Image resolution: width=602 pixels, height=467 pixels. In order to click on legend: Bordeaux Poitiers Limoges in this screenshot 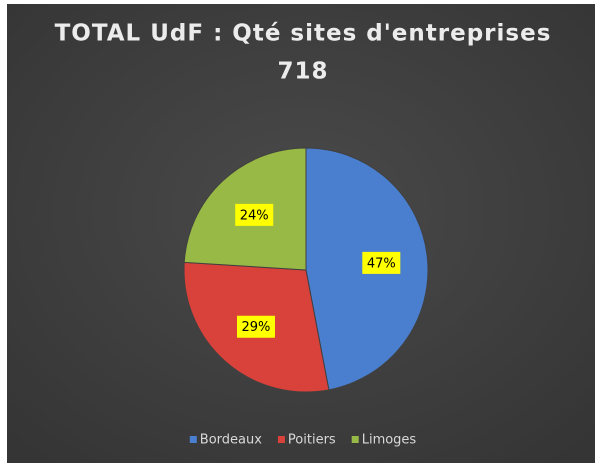, I will do `click(303, 440)`.